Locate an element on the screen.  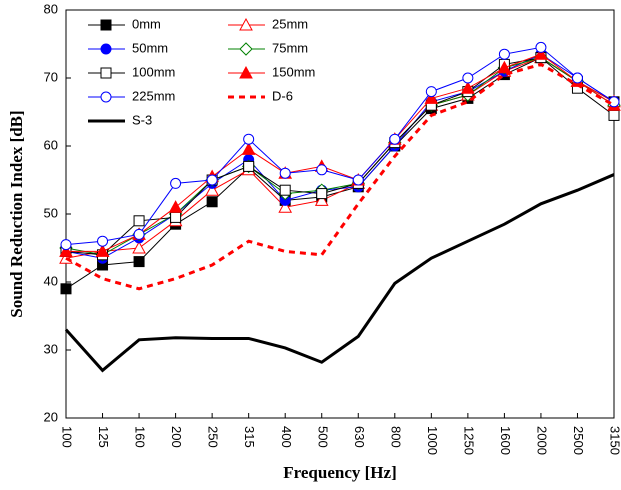
legend-label: 100mm is located at coordinates (153, 71).